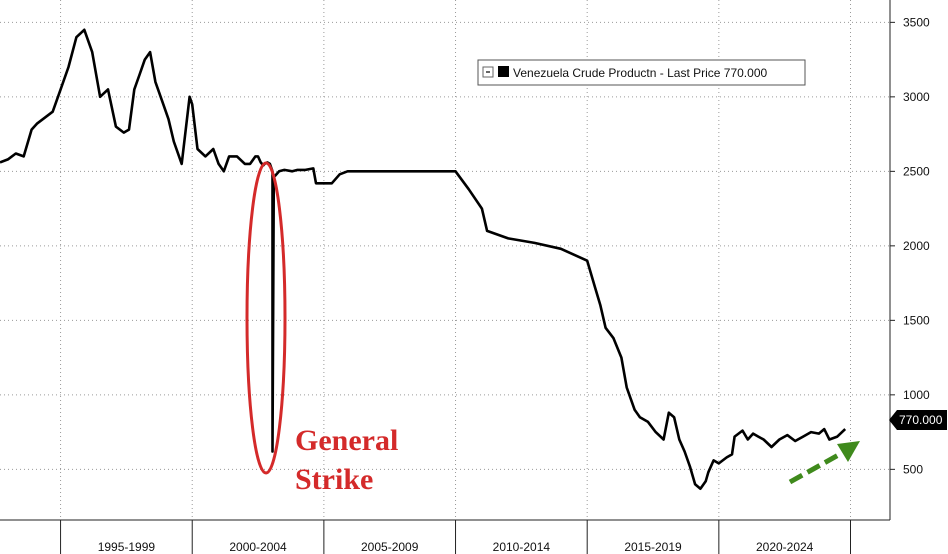 The height and width of the screenshot is (554, 948). I want to click on y-tick-label: 2500, so click(916, 171).